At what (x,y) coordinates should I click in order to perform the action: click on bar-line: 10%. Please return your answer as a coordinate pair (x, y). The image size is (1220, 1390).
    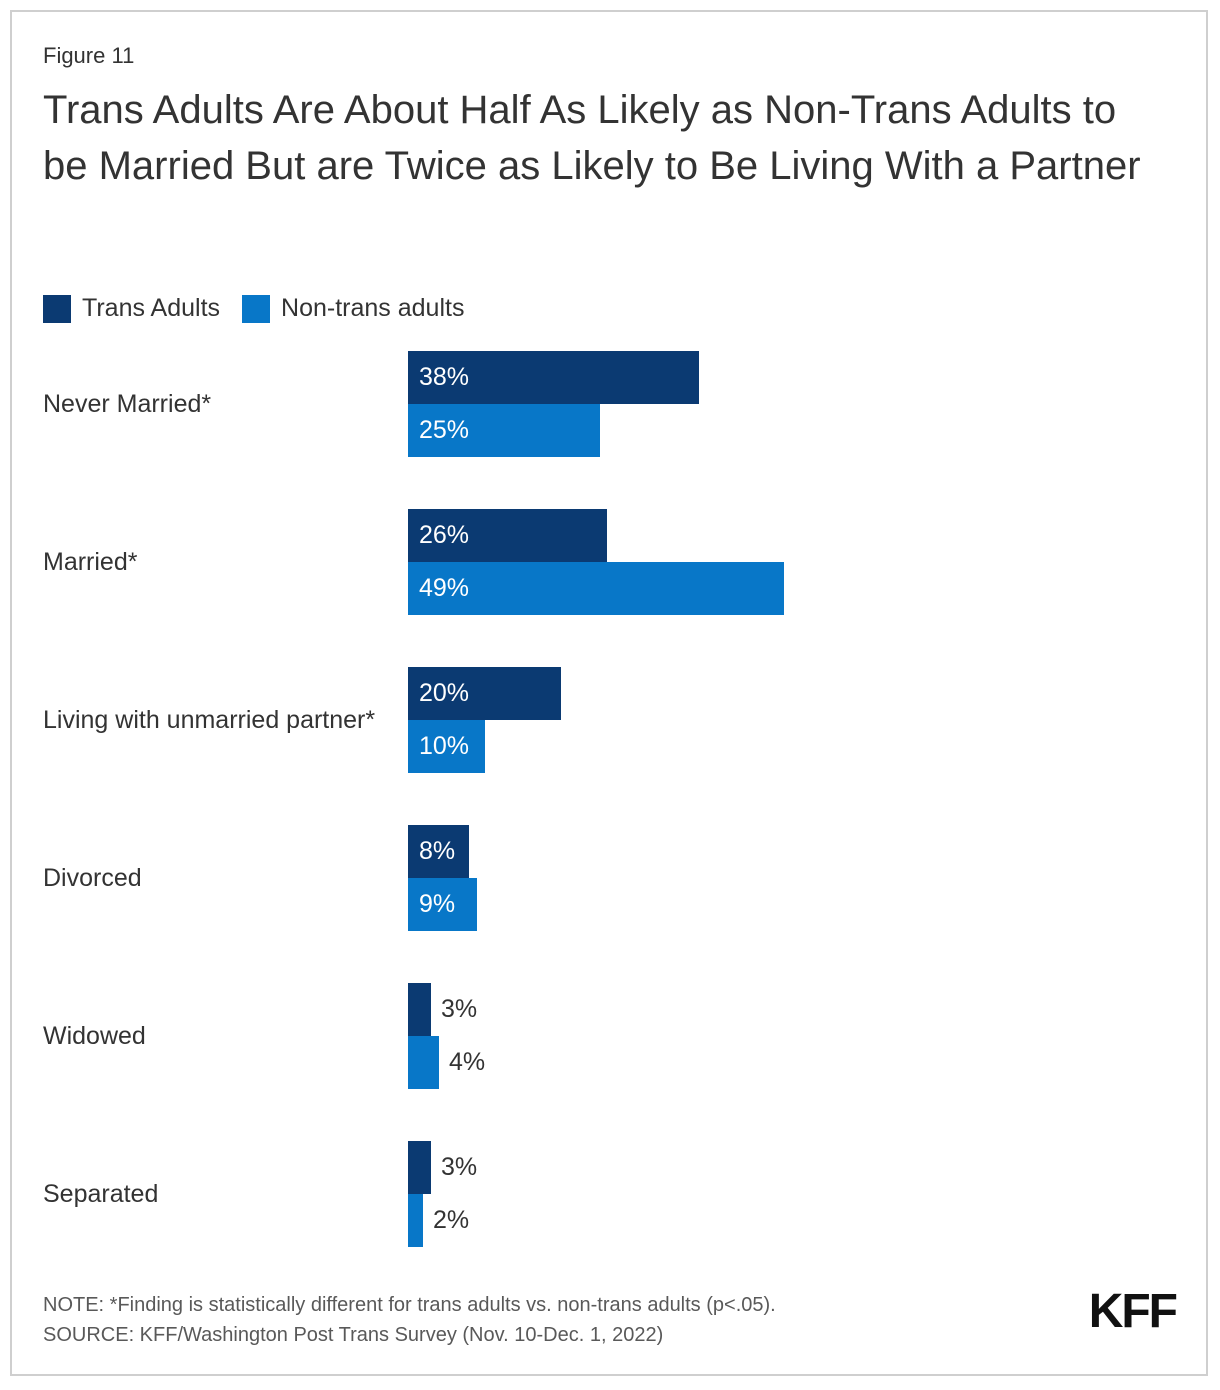
    Looking at the image, I should click on (793, 746).